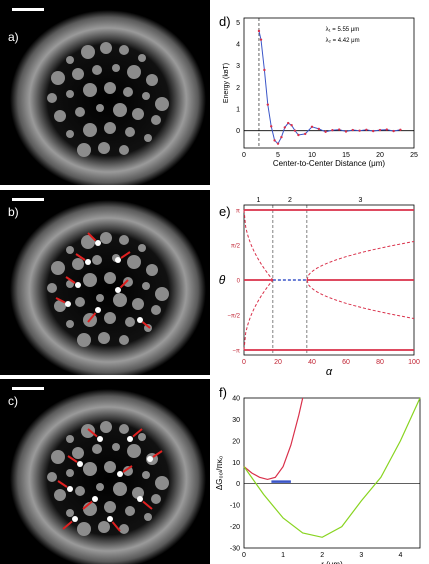 This screenshot has width=429, height=564. What do you see at coordinates (225, 21) in the screenshot?
I see `panel-label-d: d)` at bounding box center [225, 21].